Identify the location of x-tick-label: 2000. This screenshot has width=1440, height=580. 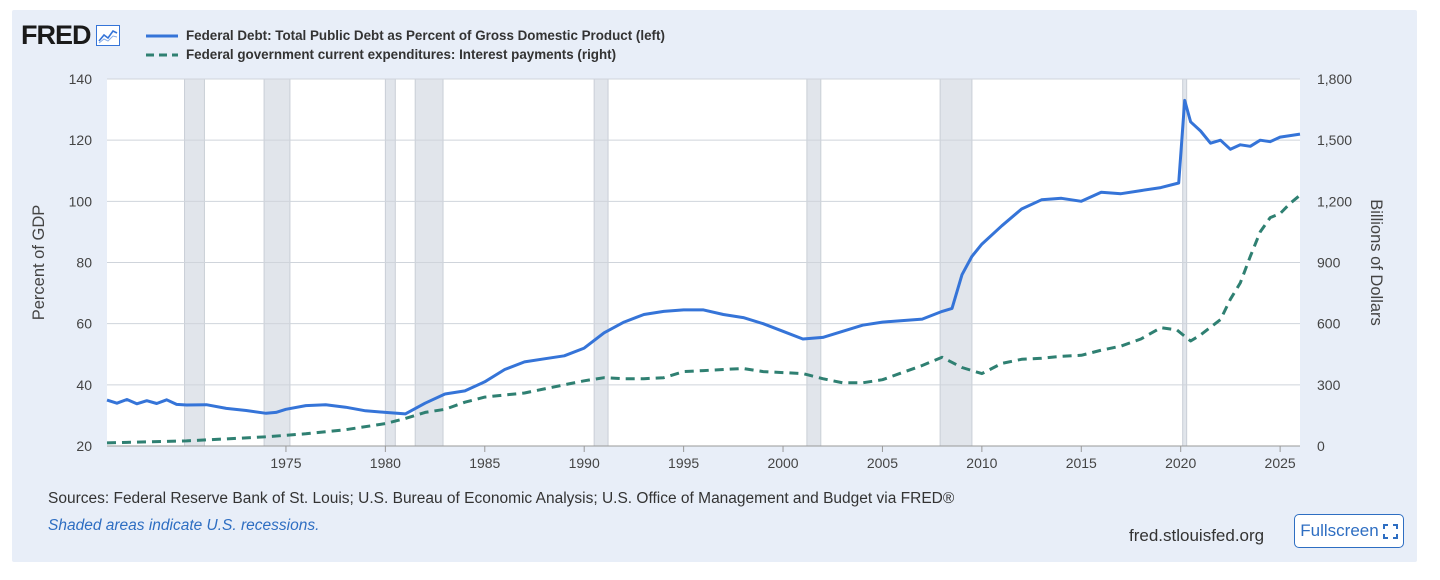
(782, 463).